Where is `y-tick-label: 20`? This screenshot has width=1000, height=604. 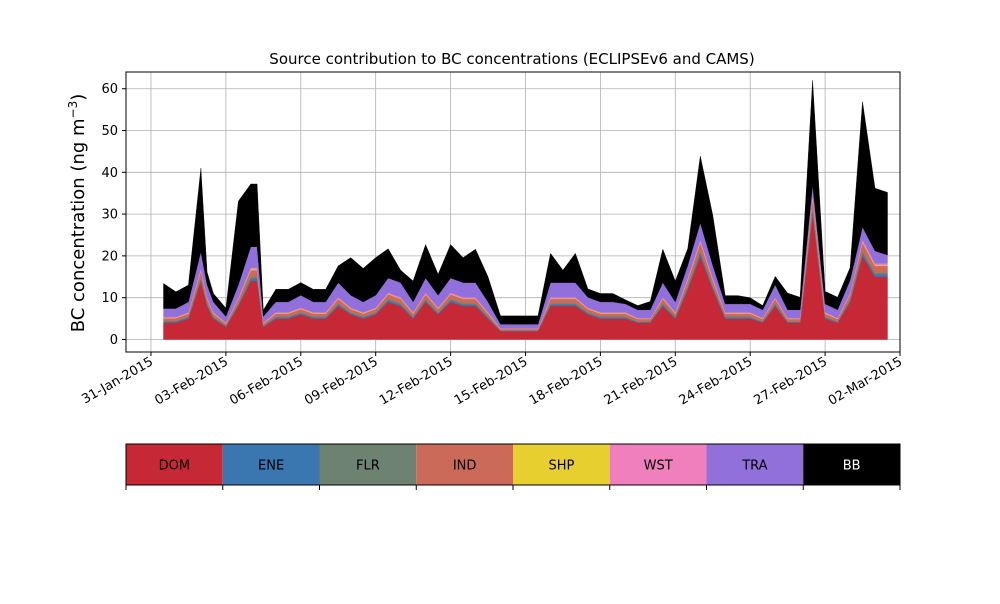 y-tick-label: 20 is located at coordinates (109, 256).